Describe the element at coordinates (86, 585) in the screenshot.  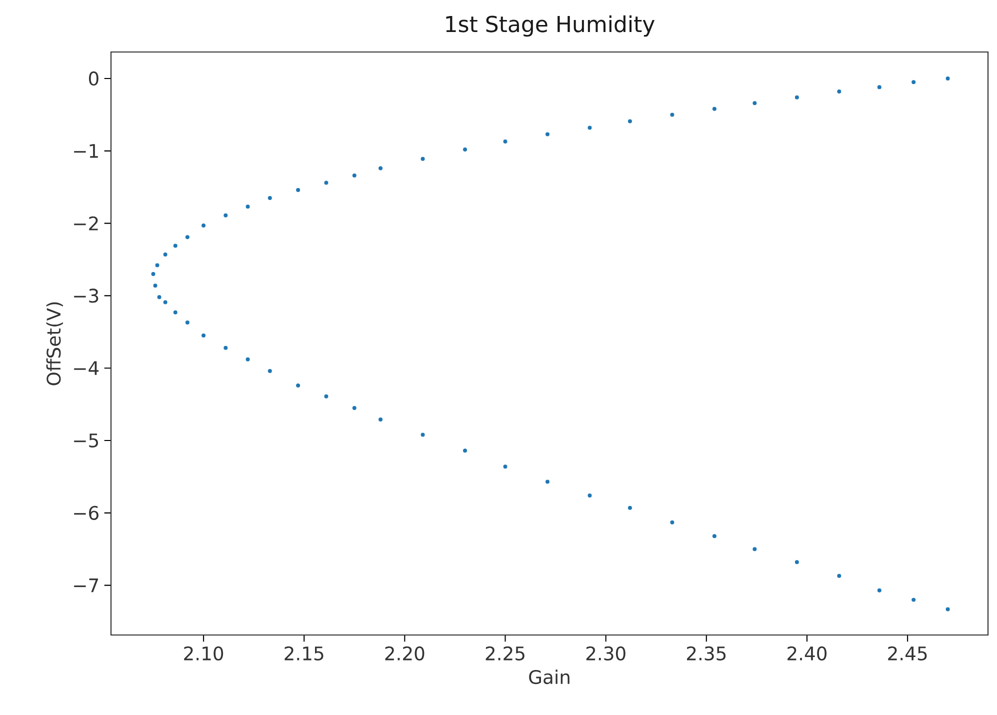
I see `y-tick-label: −7` at that location.